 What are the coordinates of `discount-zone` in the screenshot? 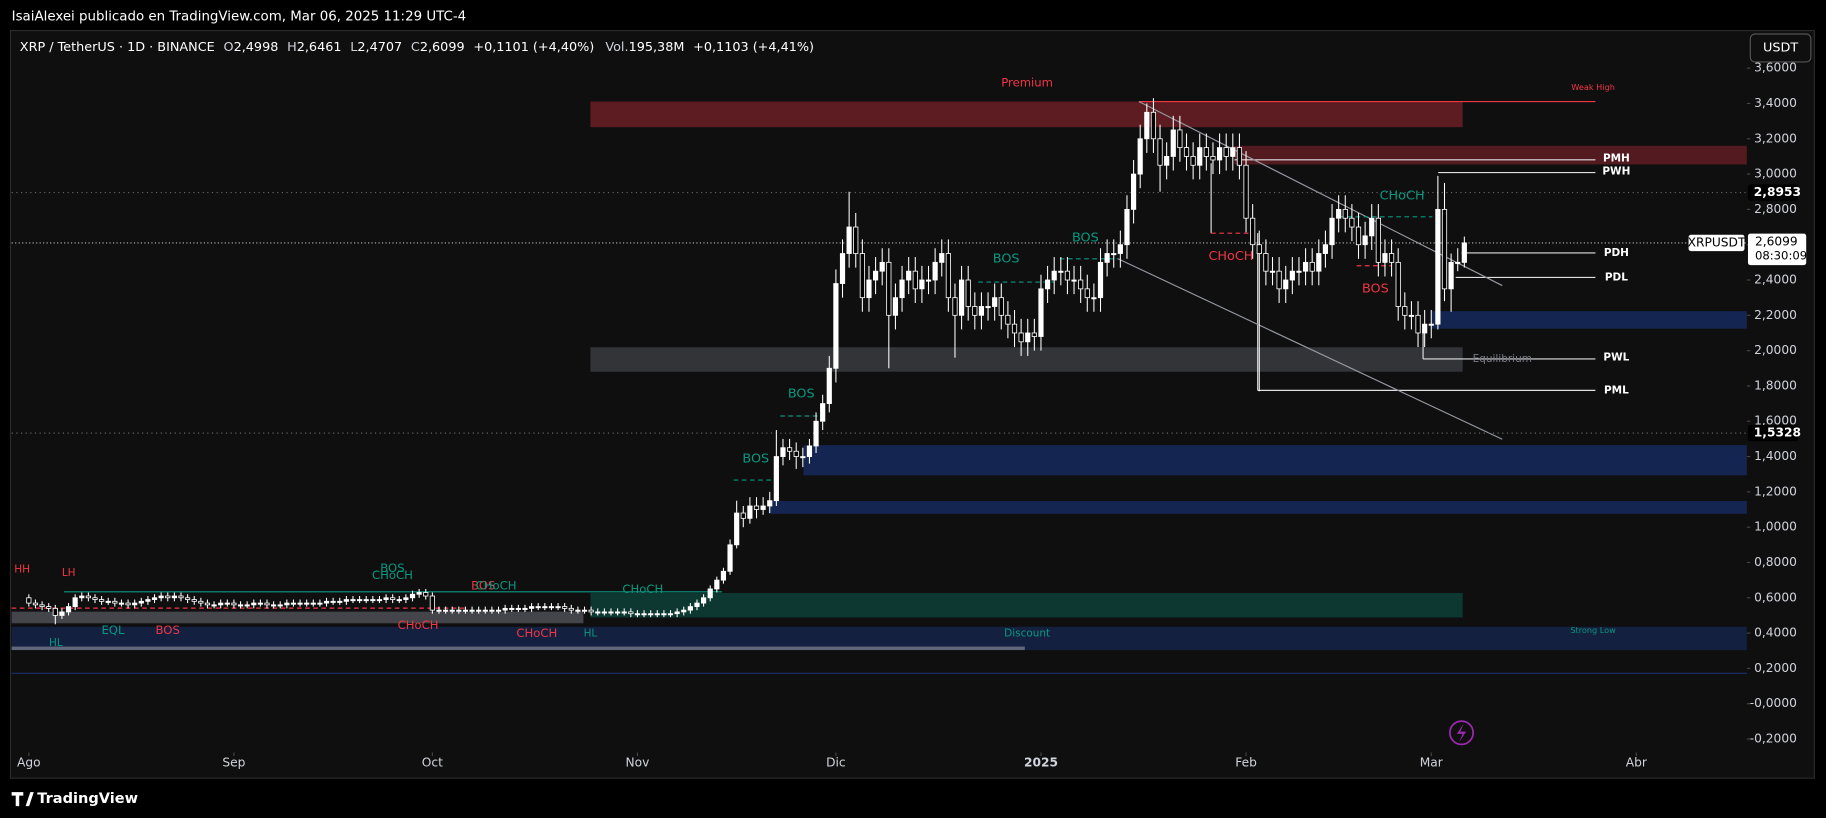 It's located at (1026, 605).